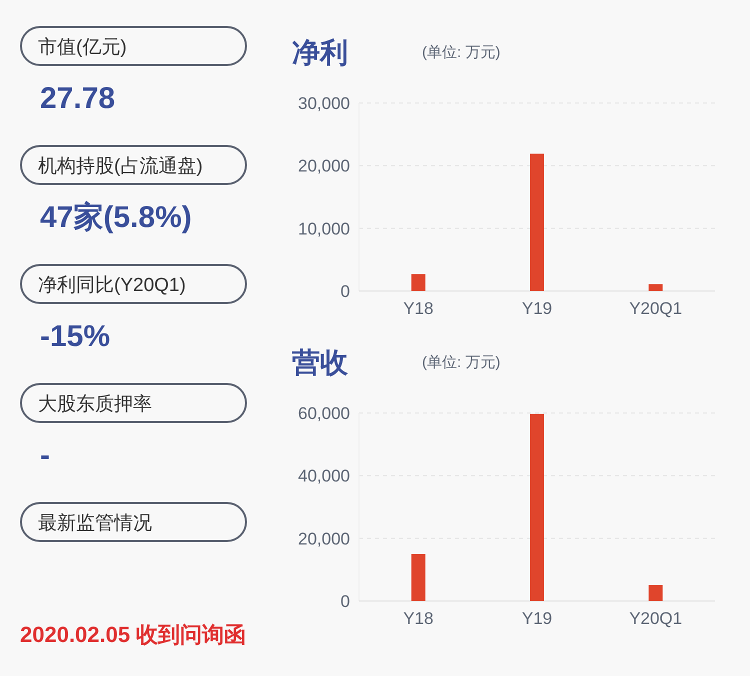 This screenshot has height=676, width=750. Describe the element at coordinates (324, 228) in the screenshot. I see `y-tick-label: 10,000` at that location.